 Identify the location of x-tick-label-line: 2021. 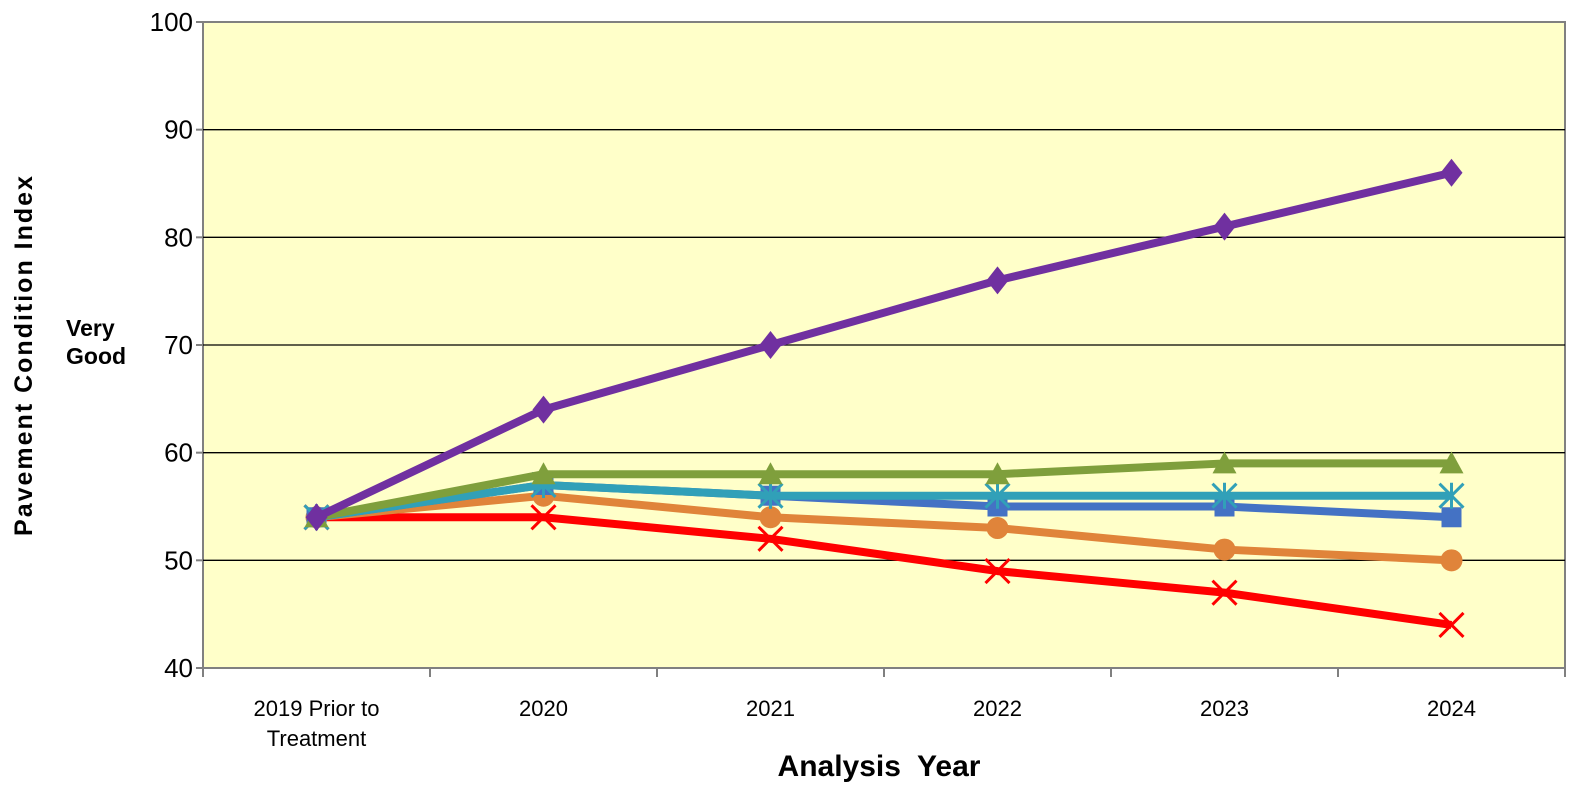
(770, 708).